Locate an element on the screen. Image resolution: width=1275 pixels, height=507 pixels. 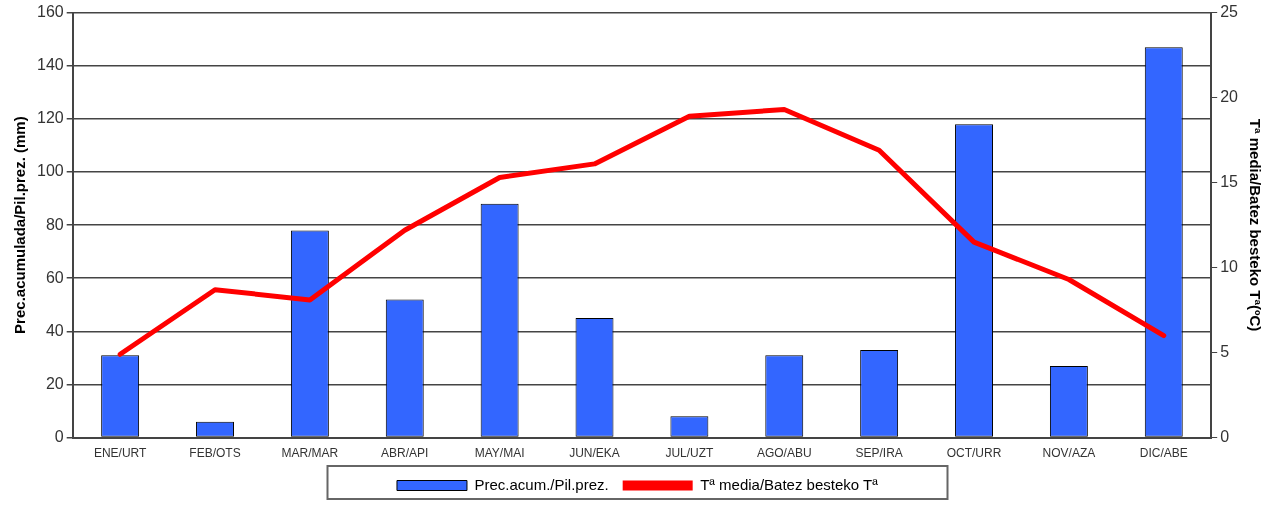
x-tick-label: OCT/URR is located at coordinates (974, 453).